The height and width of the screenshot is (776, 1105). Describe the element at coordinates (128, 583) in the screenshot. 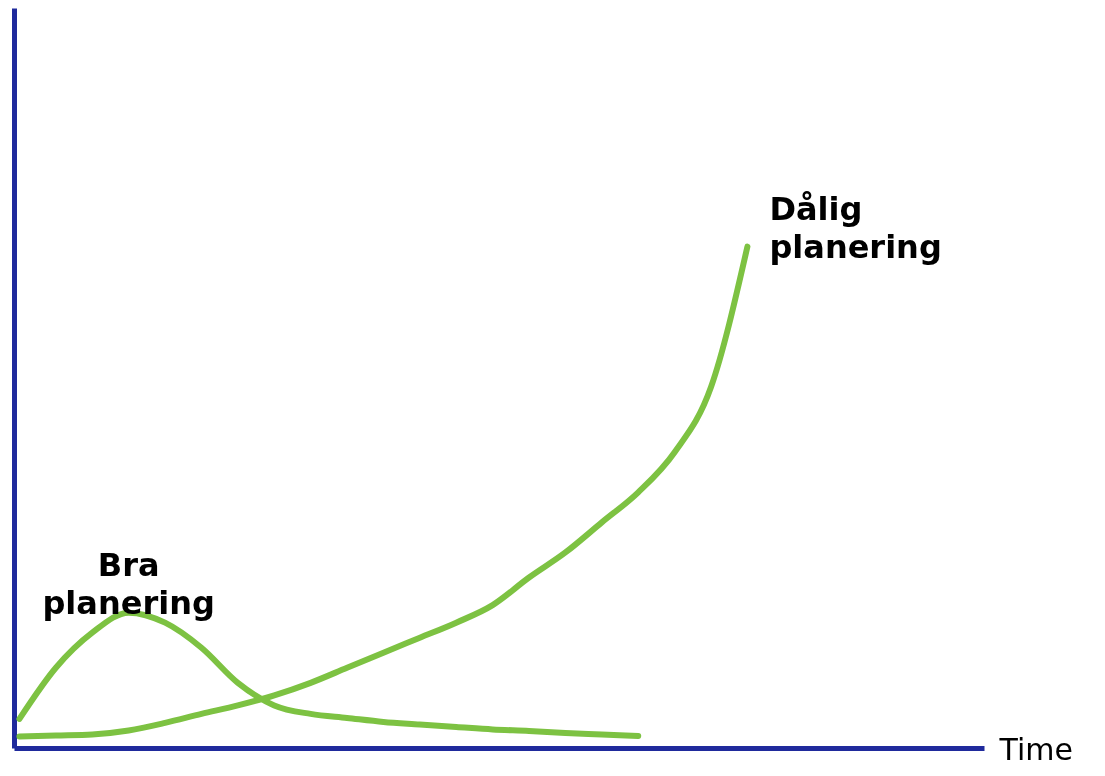

I see `series-label: Bra planering` at that location.